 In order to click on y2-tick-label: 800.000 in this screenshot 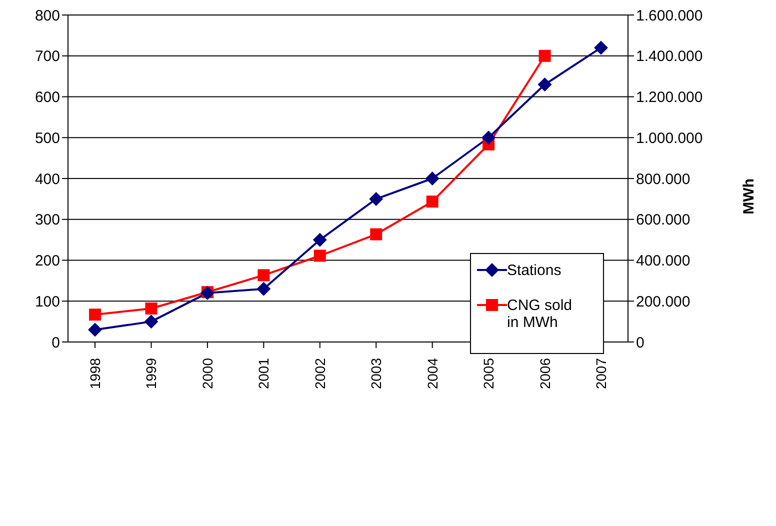, I will do `click(663, 179)`.